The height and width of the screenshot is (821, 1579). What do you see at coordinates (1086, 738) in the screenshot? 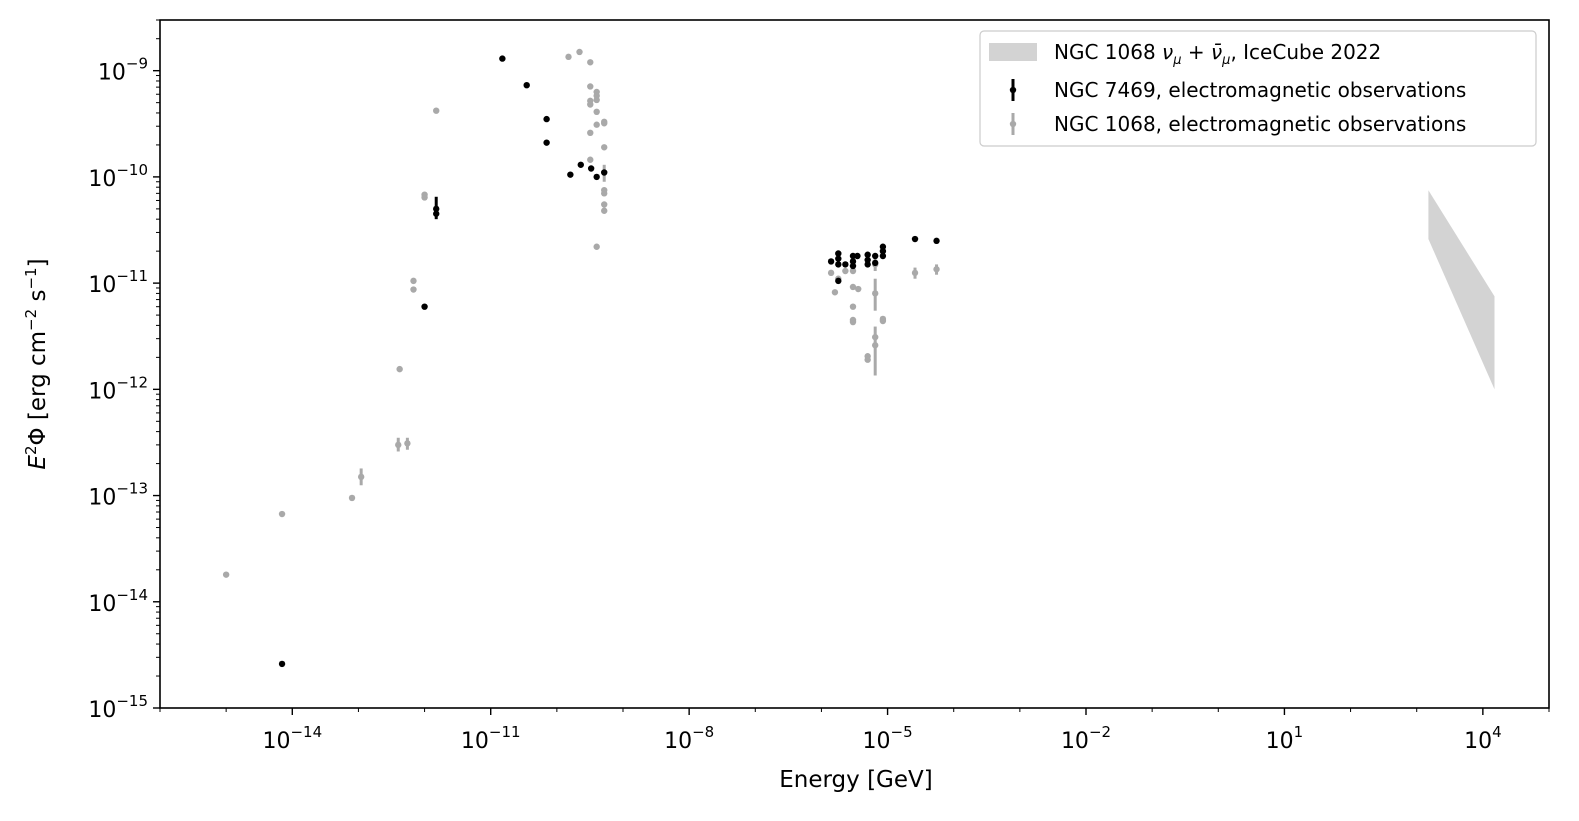
I see `x-tick-label: 10⁻²` at bounding box center [1086, 738].